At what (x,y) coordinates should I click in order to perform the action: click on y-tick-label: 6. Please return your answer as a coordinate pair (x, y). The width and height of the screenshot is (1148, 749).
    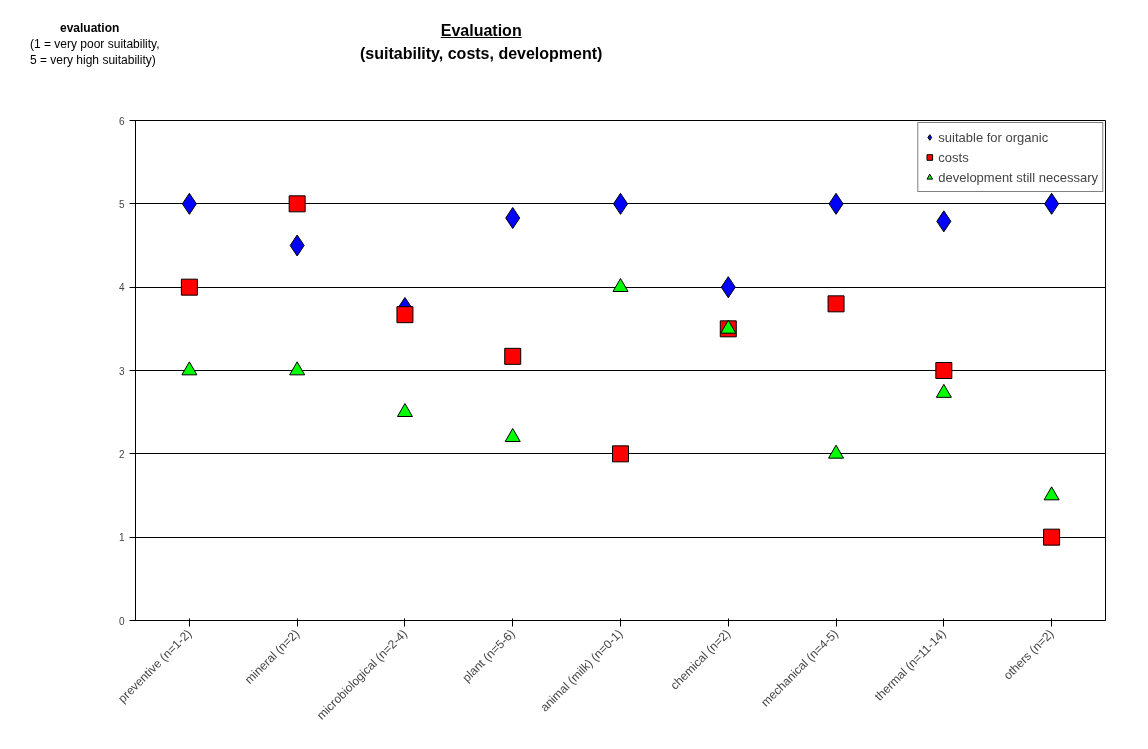
    Looking at the image, I should click on (121, 121).